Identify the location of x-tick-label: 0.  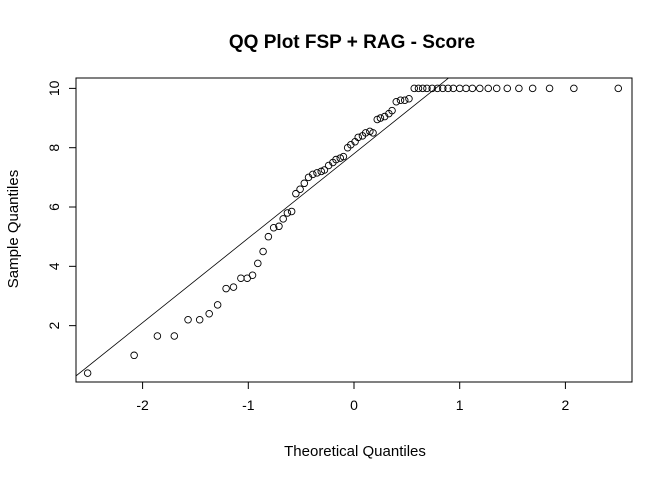
(354, 405).